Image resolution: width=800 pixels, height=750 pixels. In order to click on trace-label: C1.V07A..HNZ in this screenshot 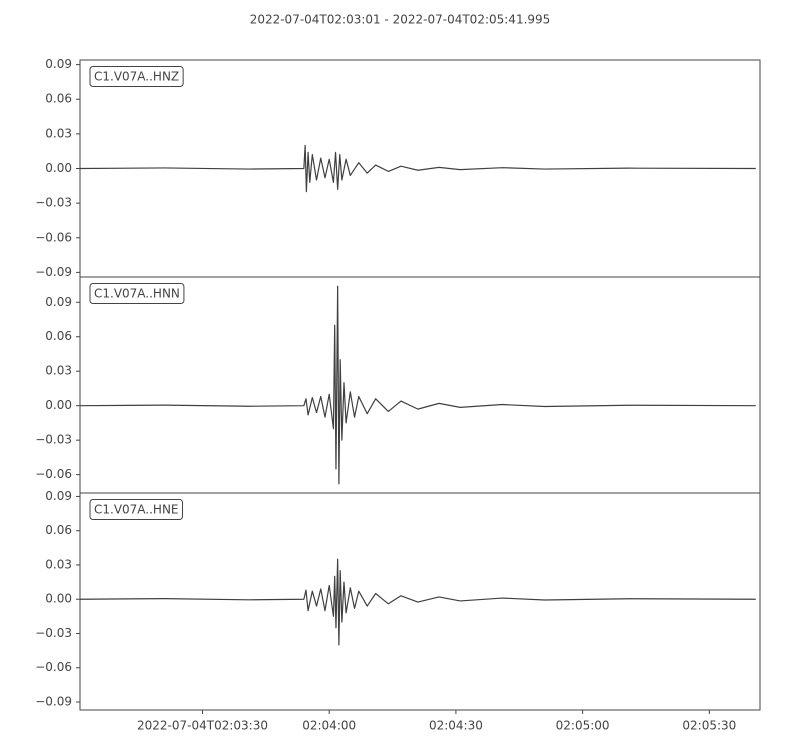, I will do `click(136, 77)`.